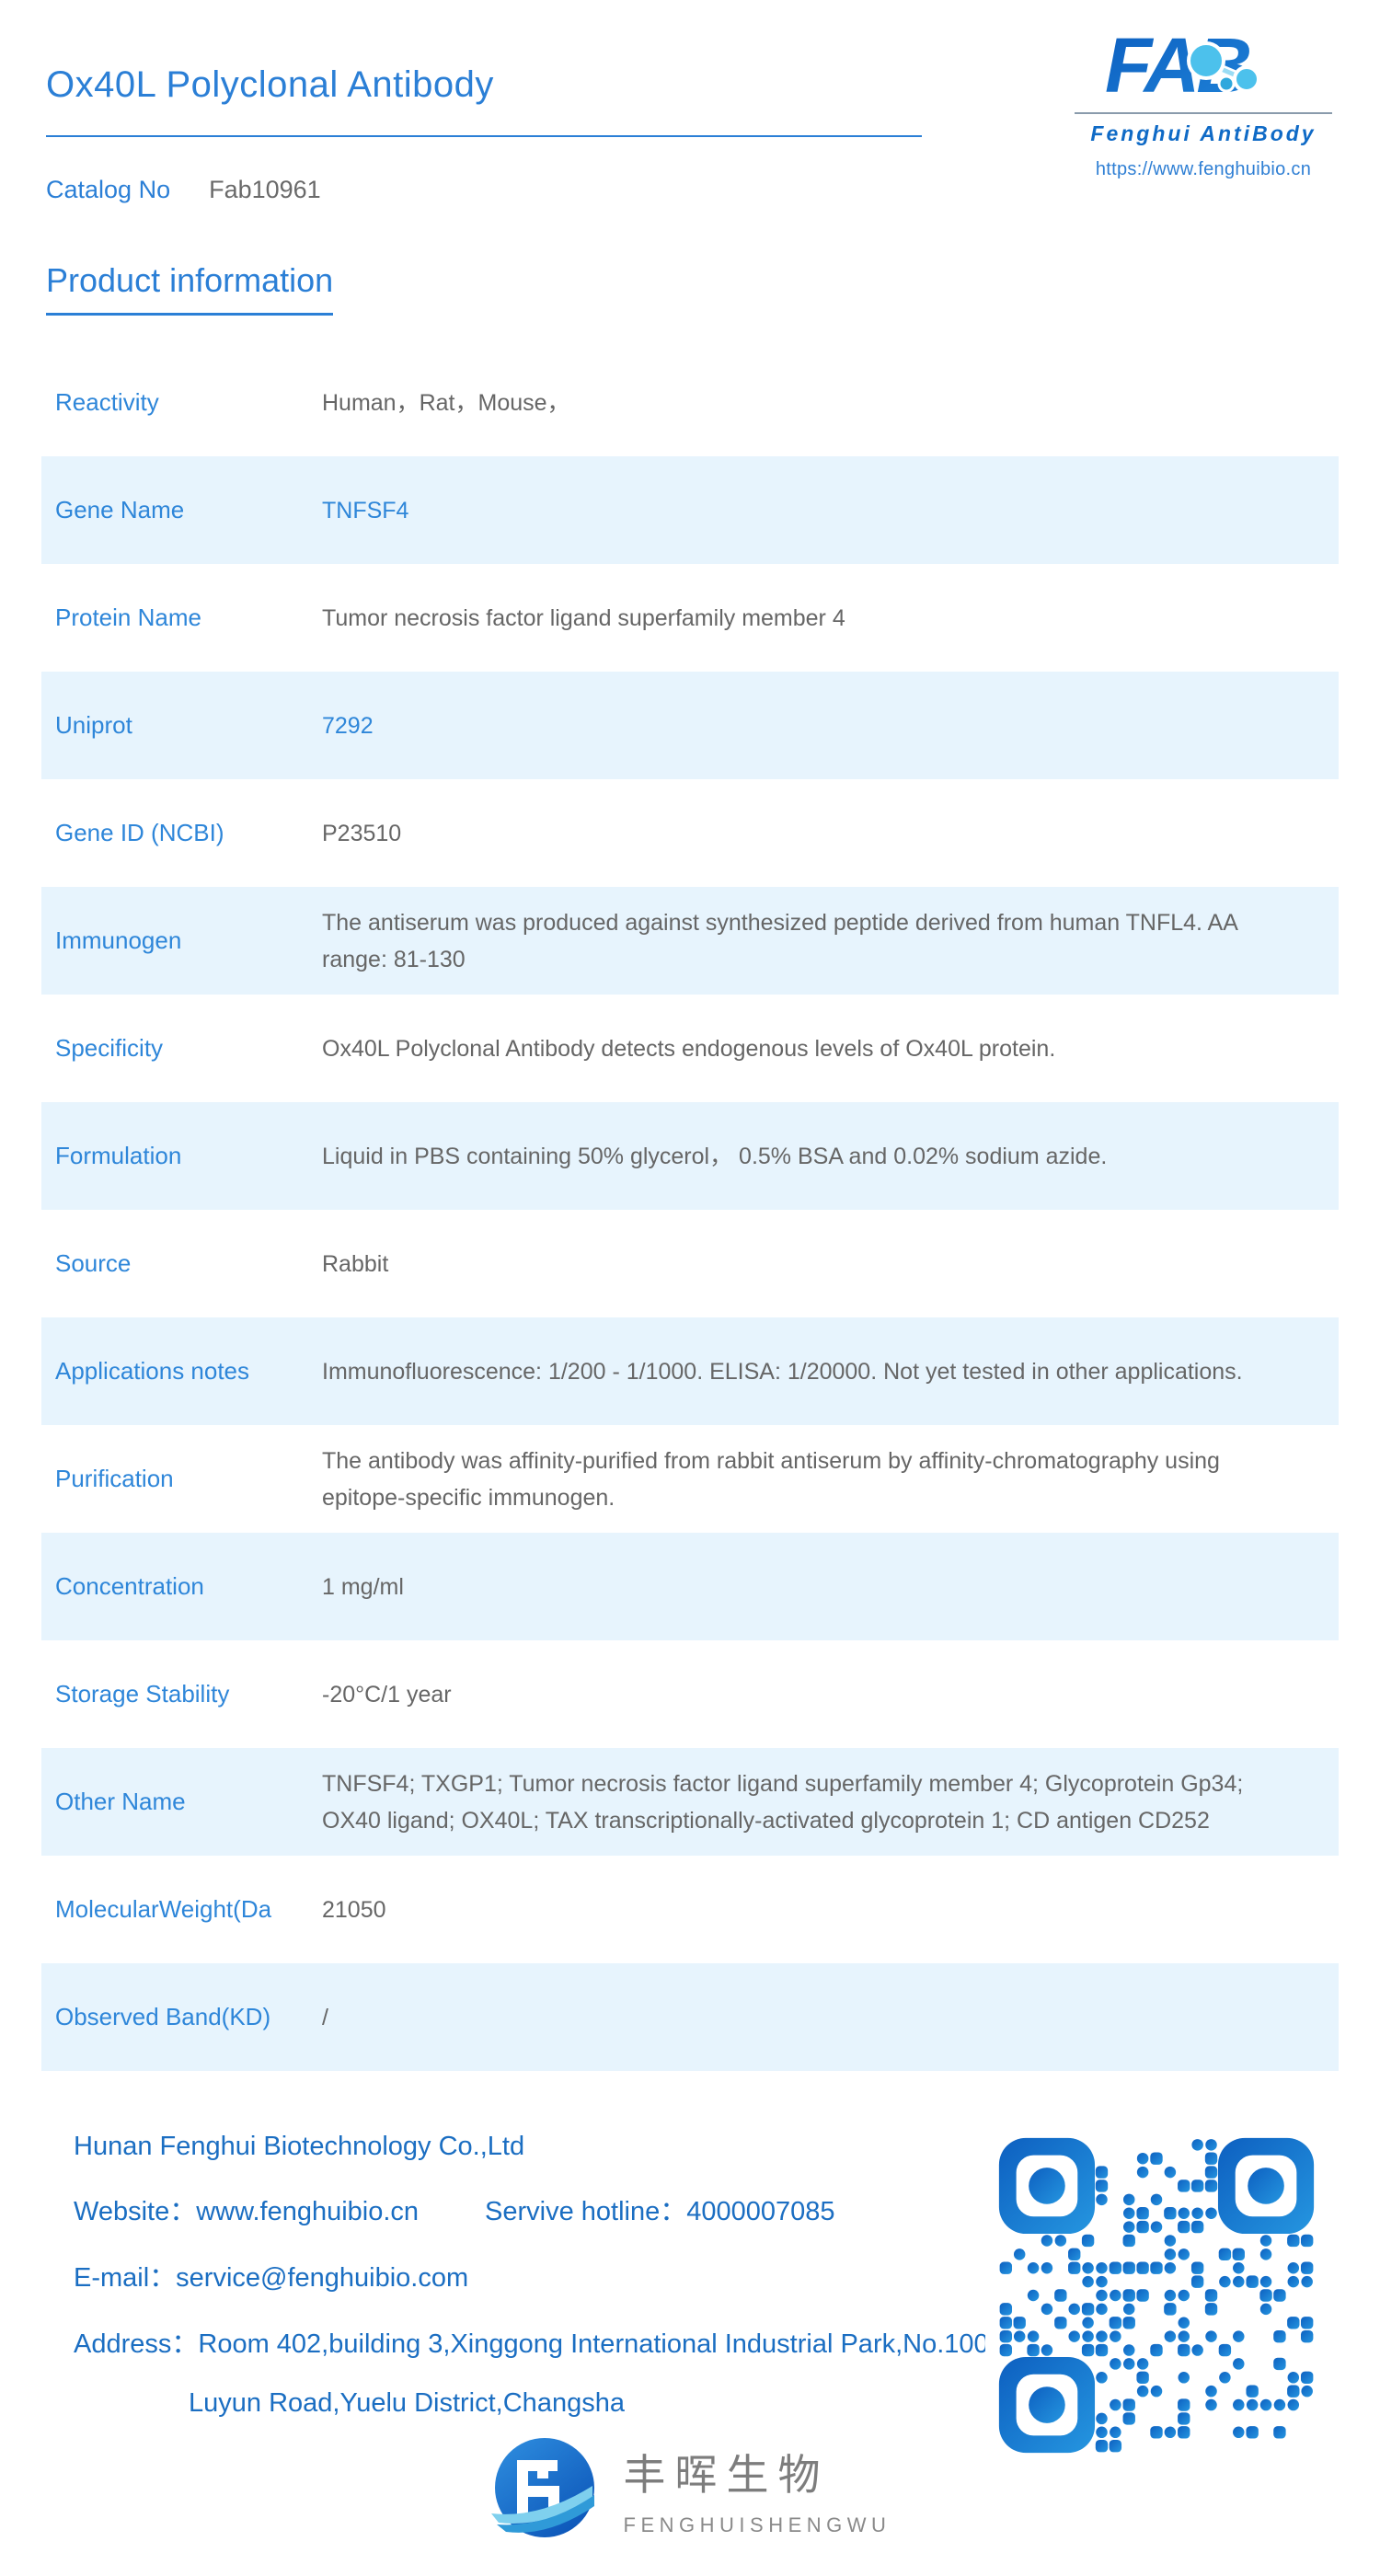 The image size is (1380, 2576). Describe the element at coordinates (1156, 2295) in the screenshot. I see `qr-code` at that location.